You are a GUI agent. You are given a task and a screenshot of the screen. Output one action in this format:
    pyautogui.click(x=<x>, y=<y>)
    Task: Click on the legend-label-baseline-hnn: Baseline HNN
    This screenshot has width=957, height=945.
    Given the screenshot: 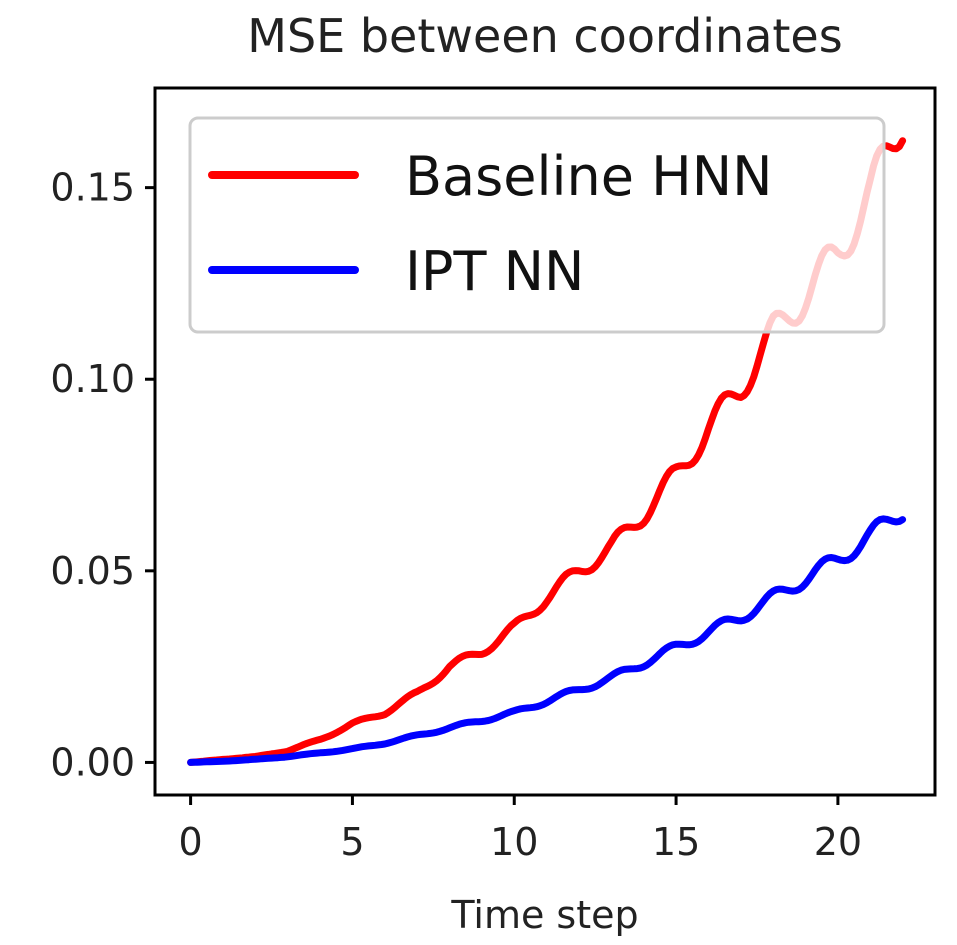 What is the action you would take?
    pyautogui.click(x=589, y=176)
    